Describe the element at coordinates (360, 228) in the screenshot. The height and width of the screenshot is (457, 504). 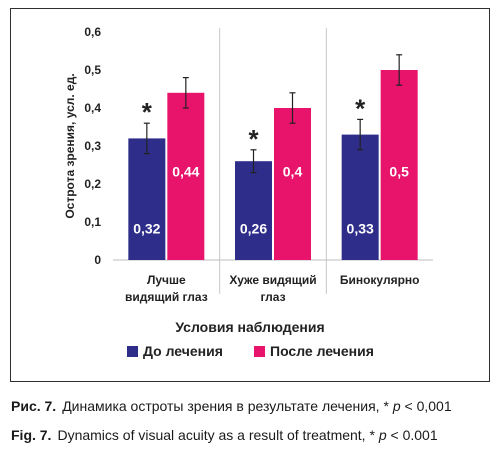
I see `data-label-s0-c2: 0,33` at that location.